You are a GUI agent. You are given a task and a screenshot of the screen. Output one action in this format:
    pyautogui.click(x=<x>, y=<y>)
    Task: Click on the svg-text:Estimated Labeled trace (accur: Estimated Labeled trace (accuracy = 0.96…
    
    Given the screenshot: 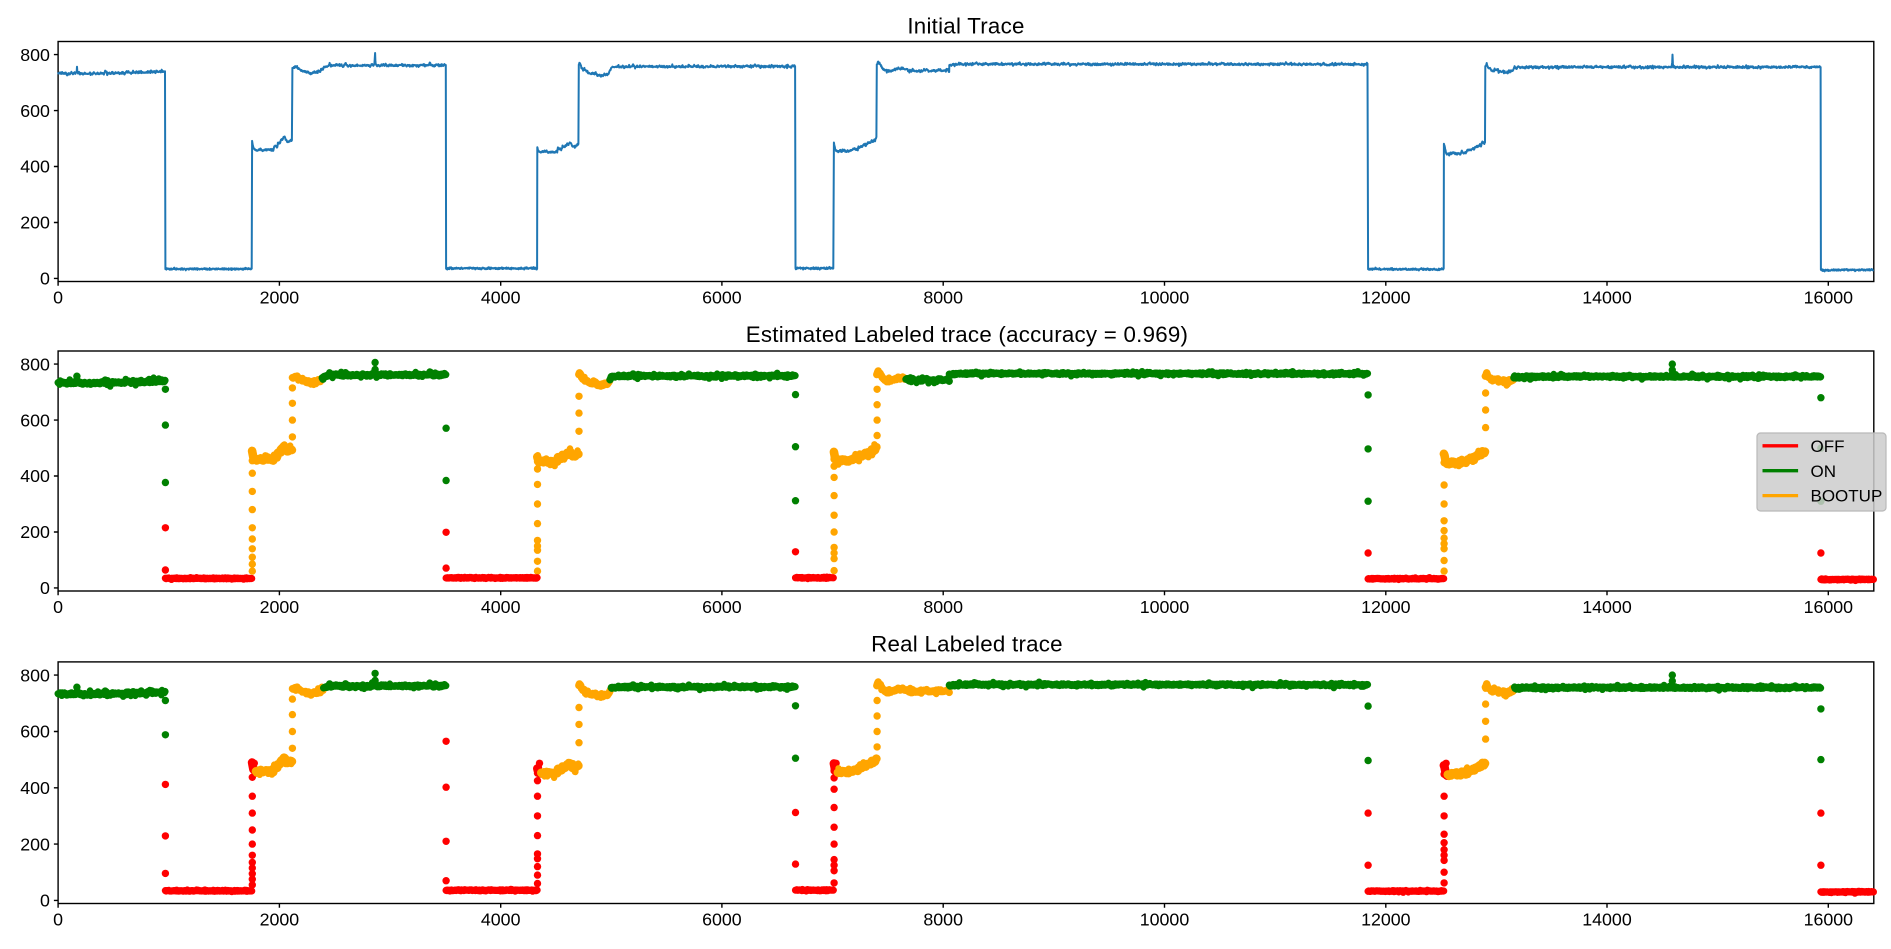 What is the action you would take?
    pyautogui.click(x=967, y=334)
    